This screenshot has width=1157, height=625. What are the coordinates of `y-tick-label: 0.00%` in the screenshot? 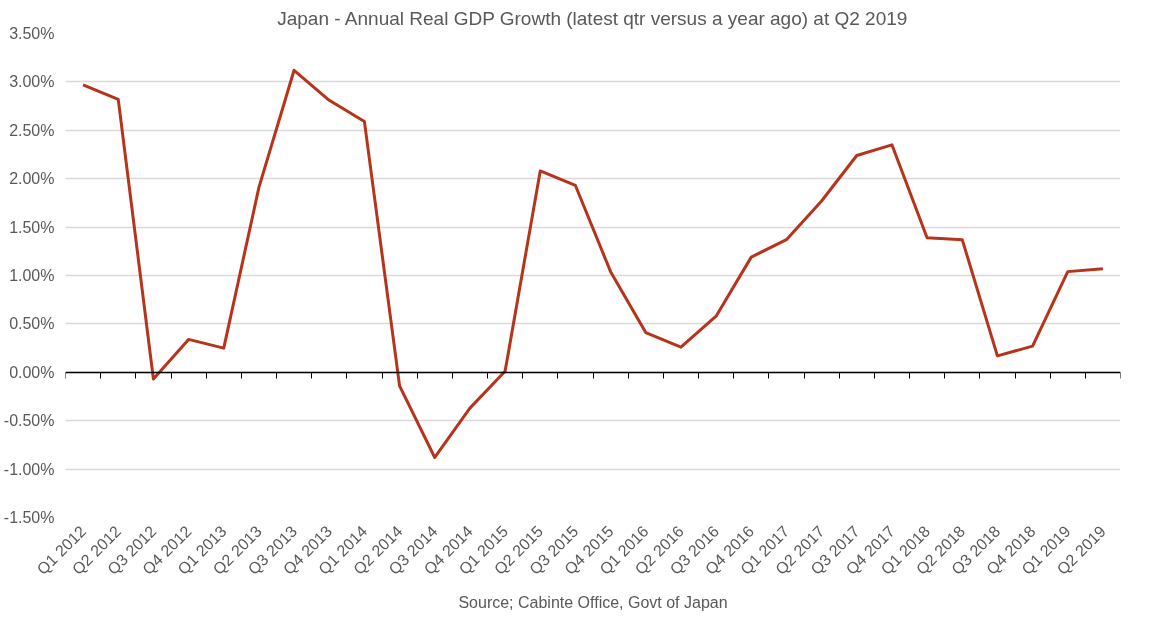 It's located at (32, 372).